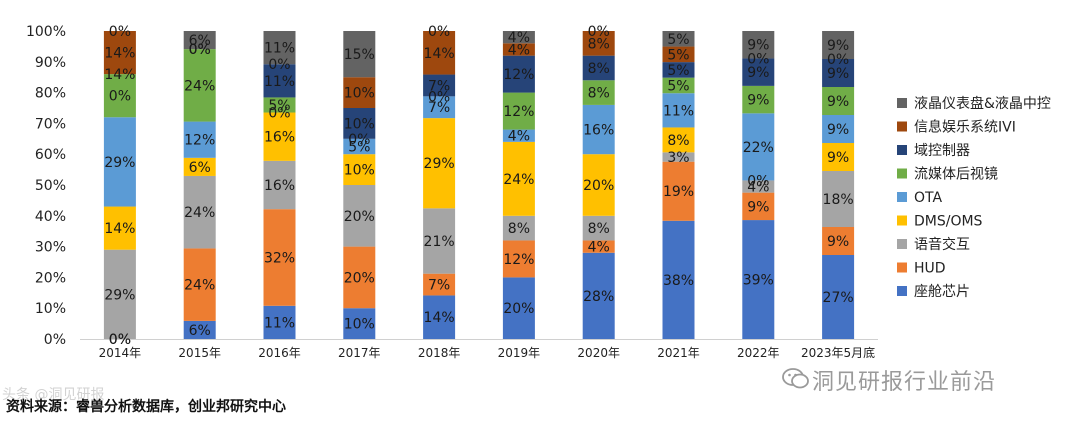 The height and width of the screenshot is (424, 1080). I want to click on y-tick-label: 0%, so click(55, 340).